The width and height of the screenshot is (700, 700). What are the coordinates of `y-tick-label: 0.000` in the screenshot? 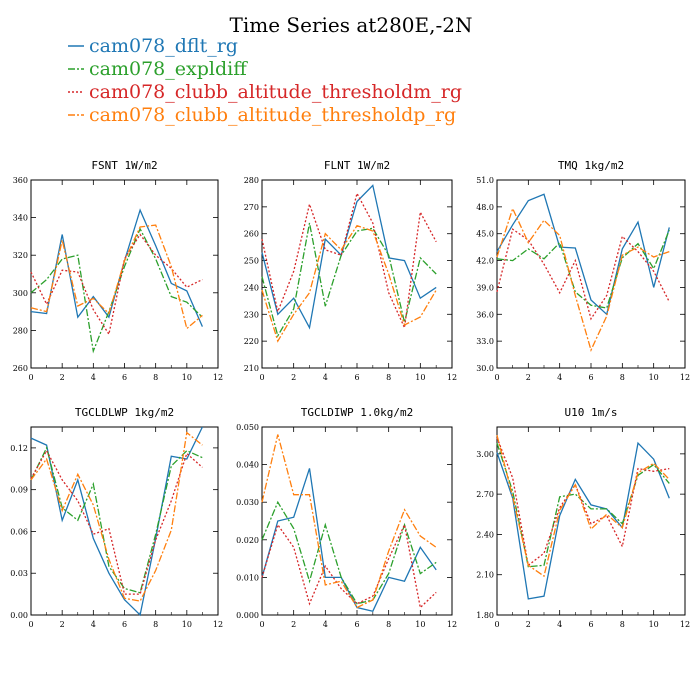 It's located at (247, 615).